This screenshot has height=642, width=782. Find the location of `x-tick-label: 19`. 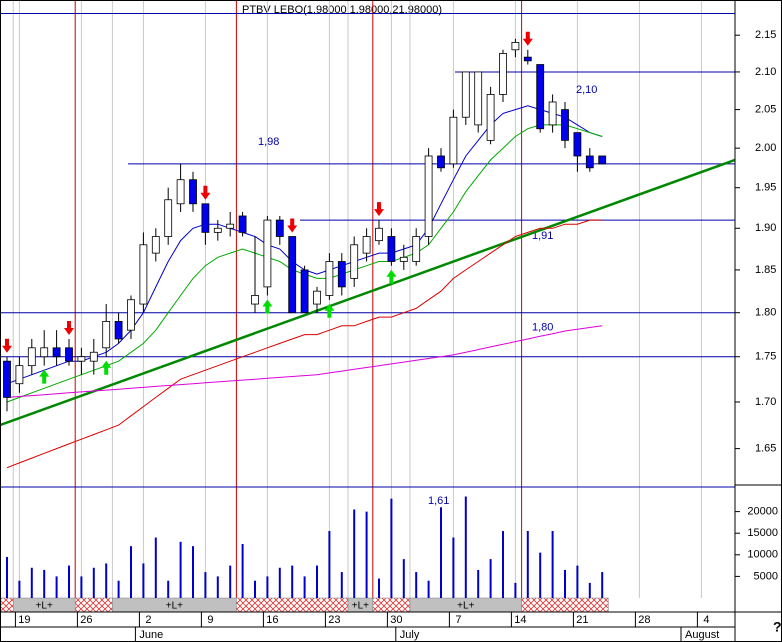

x-tick-label: 19 is located at coordinates (24, 620).